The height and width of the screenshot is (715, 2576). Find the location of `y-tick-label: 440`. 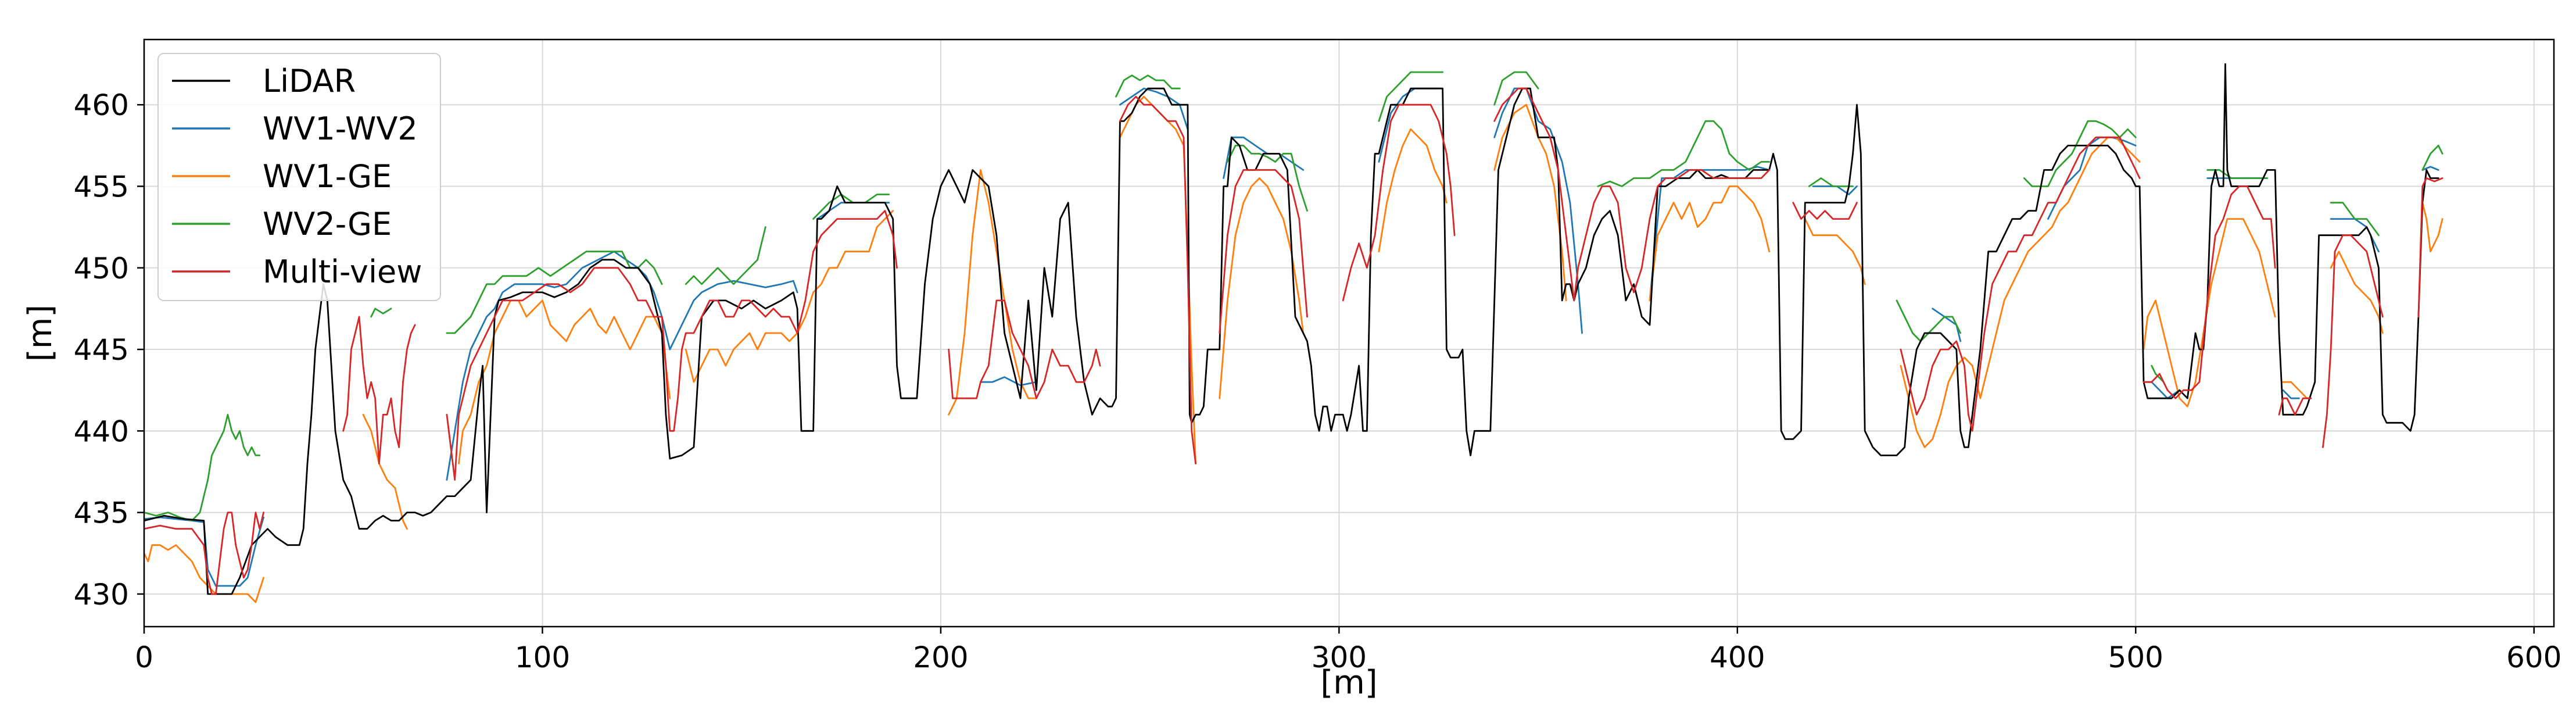

y-tick-label: 440 is located at coordinates (101, 431).